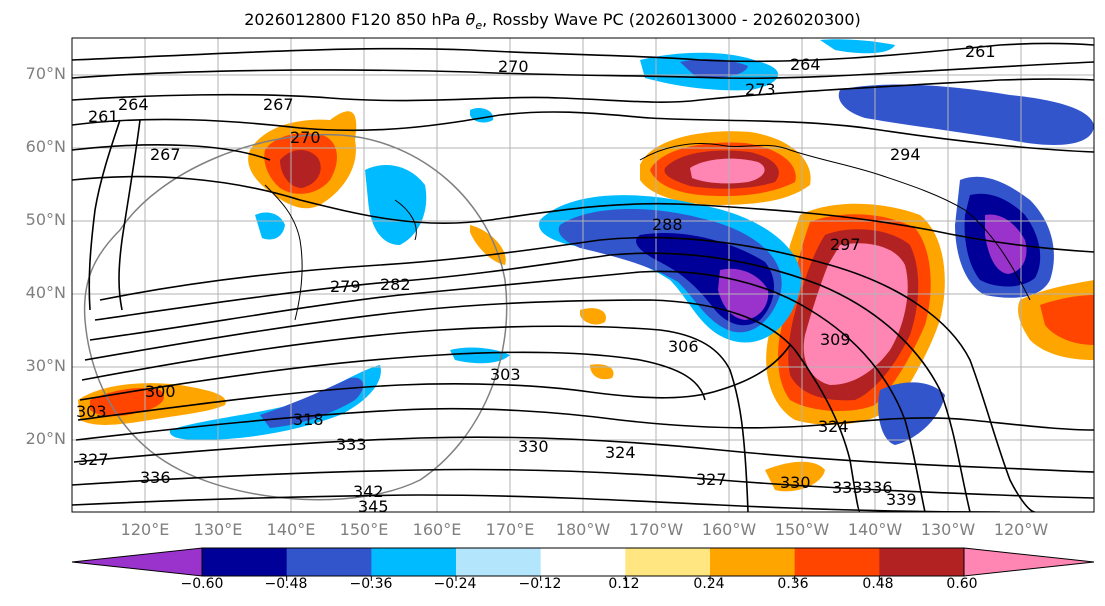  What do you see at coordinates (905, 154) in the screenshot?
I see `contour-label: 294` at bounding box center [905, 154].